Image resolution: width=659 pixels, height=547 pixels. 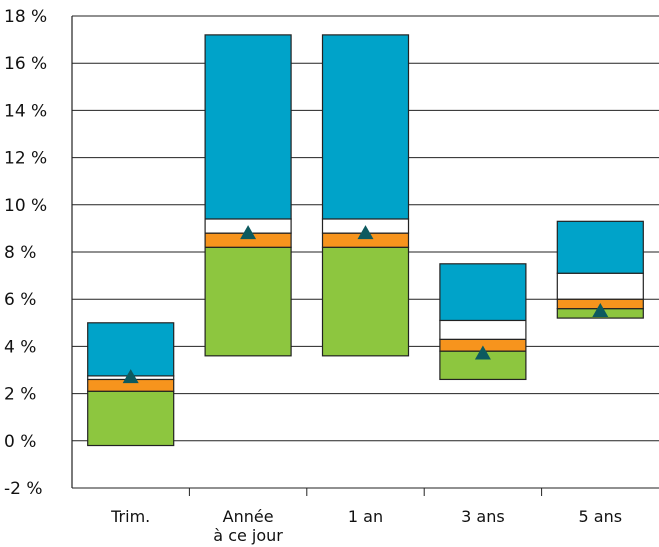 I want to click on x-category-label: 3 ans, so click(x=483, y=516).